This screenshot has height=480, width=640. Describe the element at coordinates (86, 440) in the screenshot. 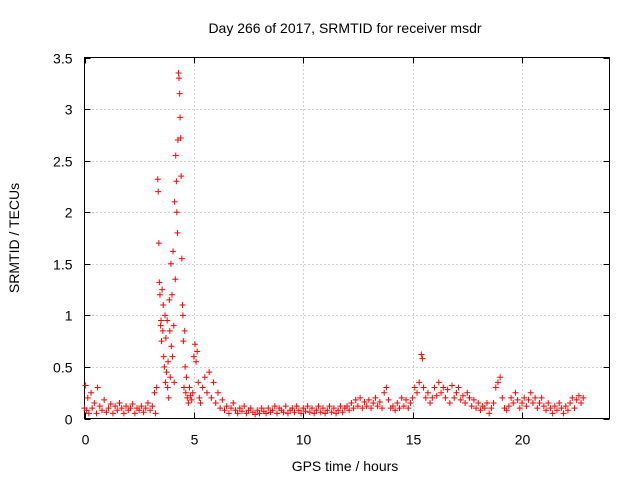

I see `x-tick-label: 0` at that location.